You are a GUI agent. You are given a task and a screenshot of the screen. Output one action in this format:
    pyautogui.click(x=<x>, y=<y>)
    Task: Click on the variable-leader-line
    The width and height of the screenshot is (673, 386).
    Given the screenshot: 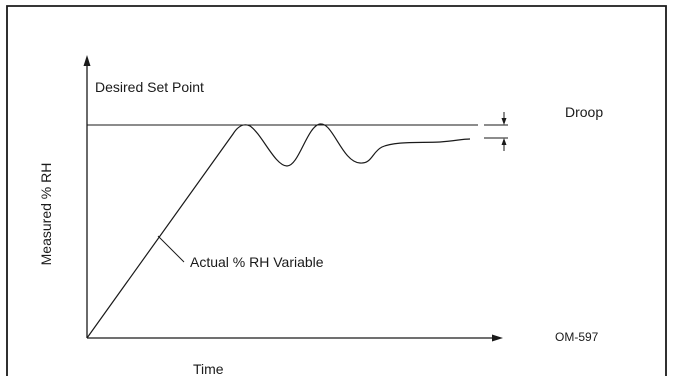 What is the action you would take?
    pyautogui.click(x=171, y=249)
    